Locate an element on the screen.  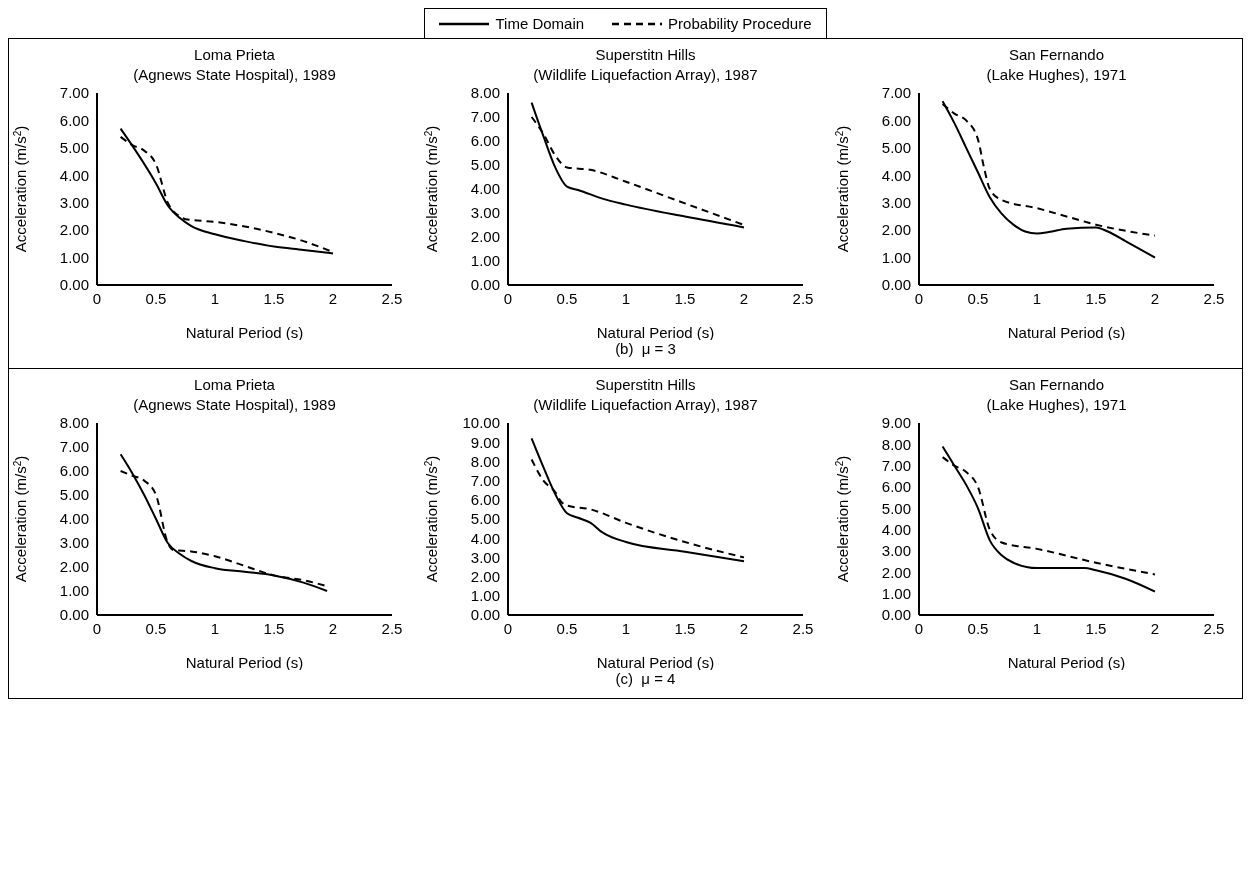
text: (b) μ = 3 is located at coordinates (645, 348).